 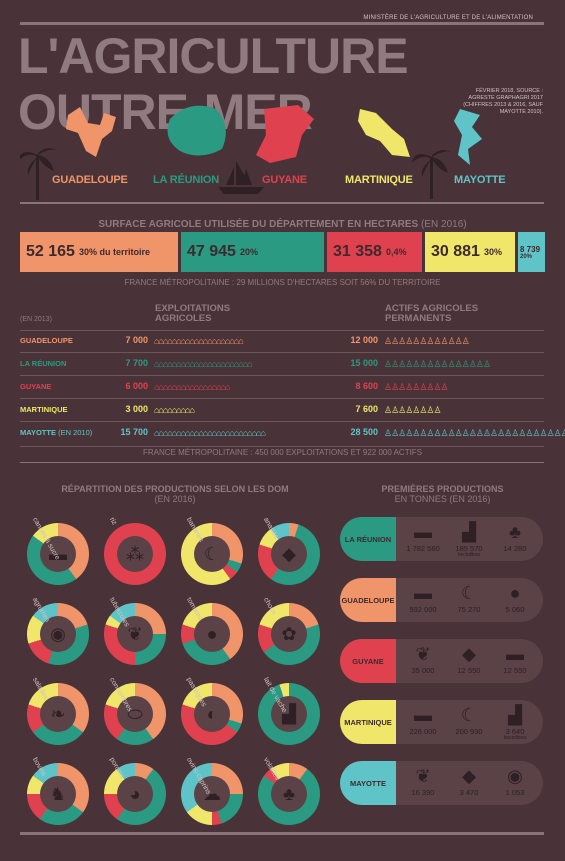 What do you see at coordinates (427, 341) in the screenshot?
I see `person-icons: ♙♙♙♙♙♙♙♙♙♙♙♙` at bounding box center [427, 341].